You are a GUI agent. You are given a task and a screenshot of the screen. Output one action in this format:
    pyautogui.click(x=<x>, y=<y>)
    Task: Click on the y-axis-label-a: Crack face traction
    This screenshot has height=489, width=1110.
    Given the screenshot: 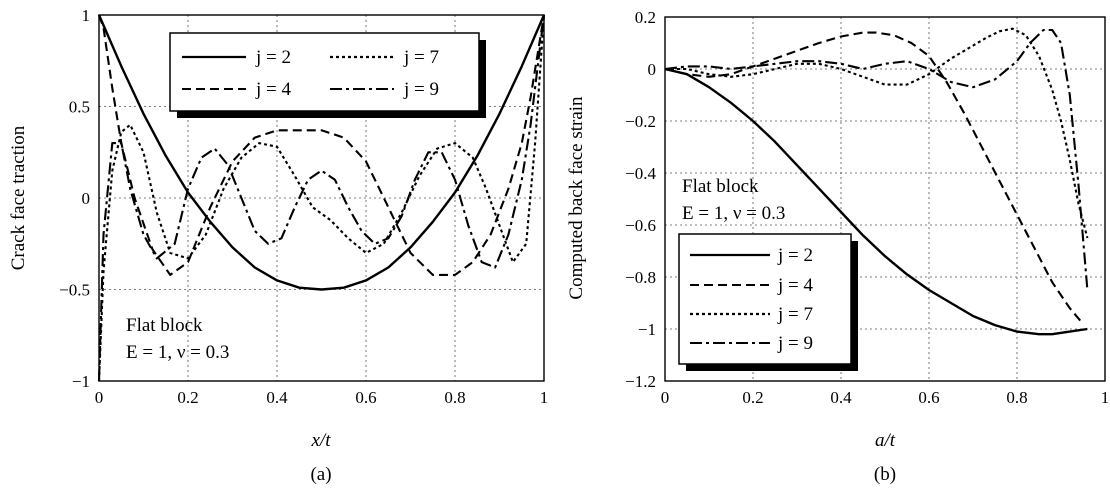 What is the action you would take?
    pyautogui.click(x=18, y=197)
    